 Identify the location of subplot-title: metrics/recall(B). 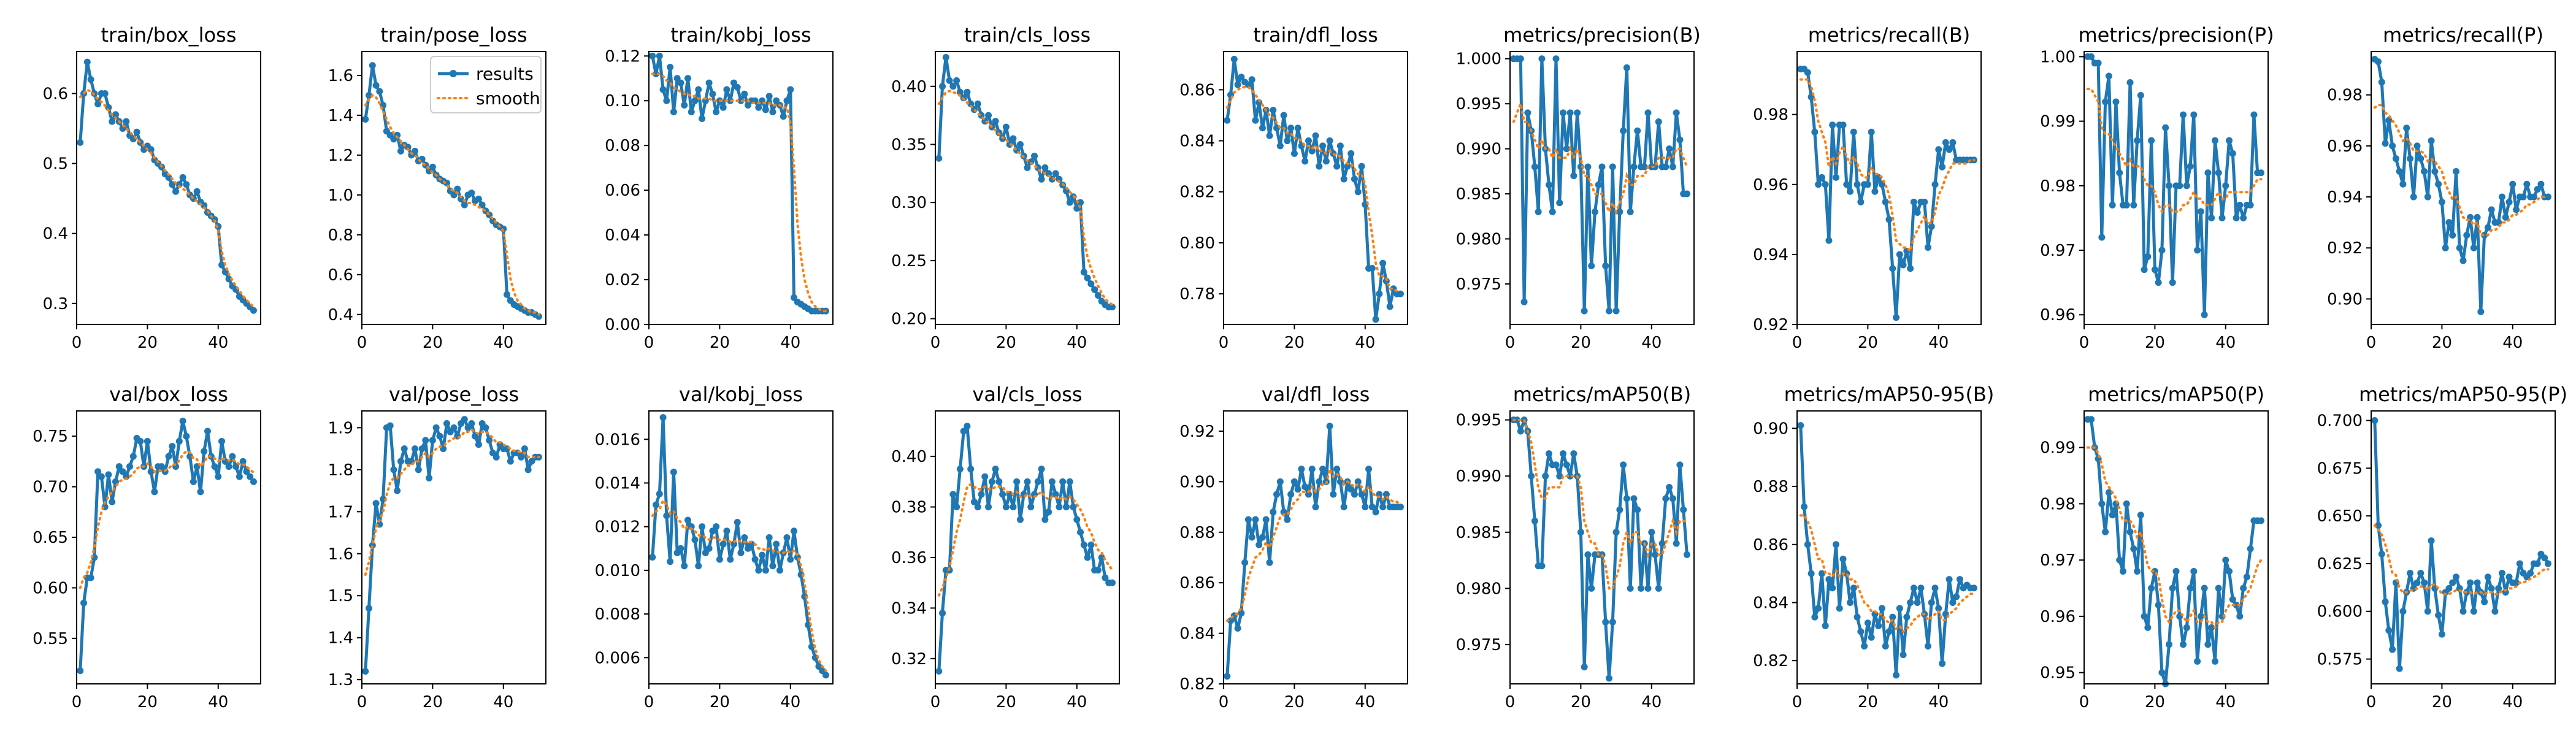
(1889, 35).